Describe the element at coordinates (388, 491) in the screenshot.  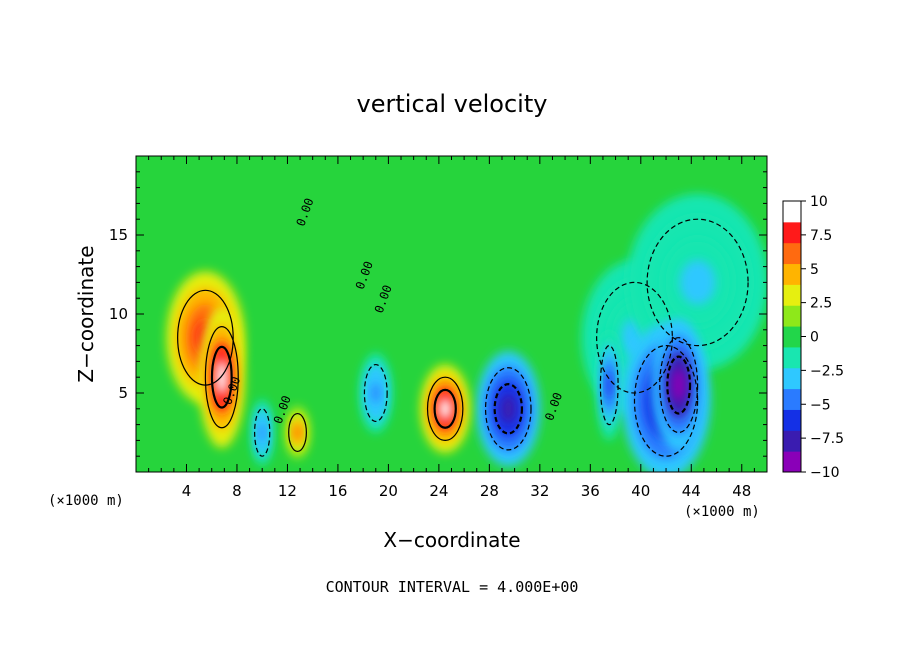
I see `x-tick-label: 20` at that location.